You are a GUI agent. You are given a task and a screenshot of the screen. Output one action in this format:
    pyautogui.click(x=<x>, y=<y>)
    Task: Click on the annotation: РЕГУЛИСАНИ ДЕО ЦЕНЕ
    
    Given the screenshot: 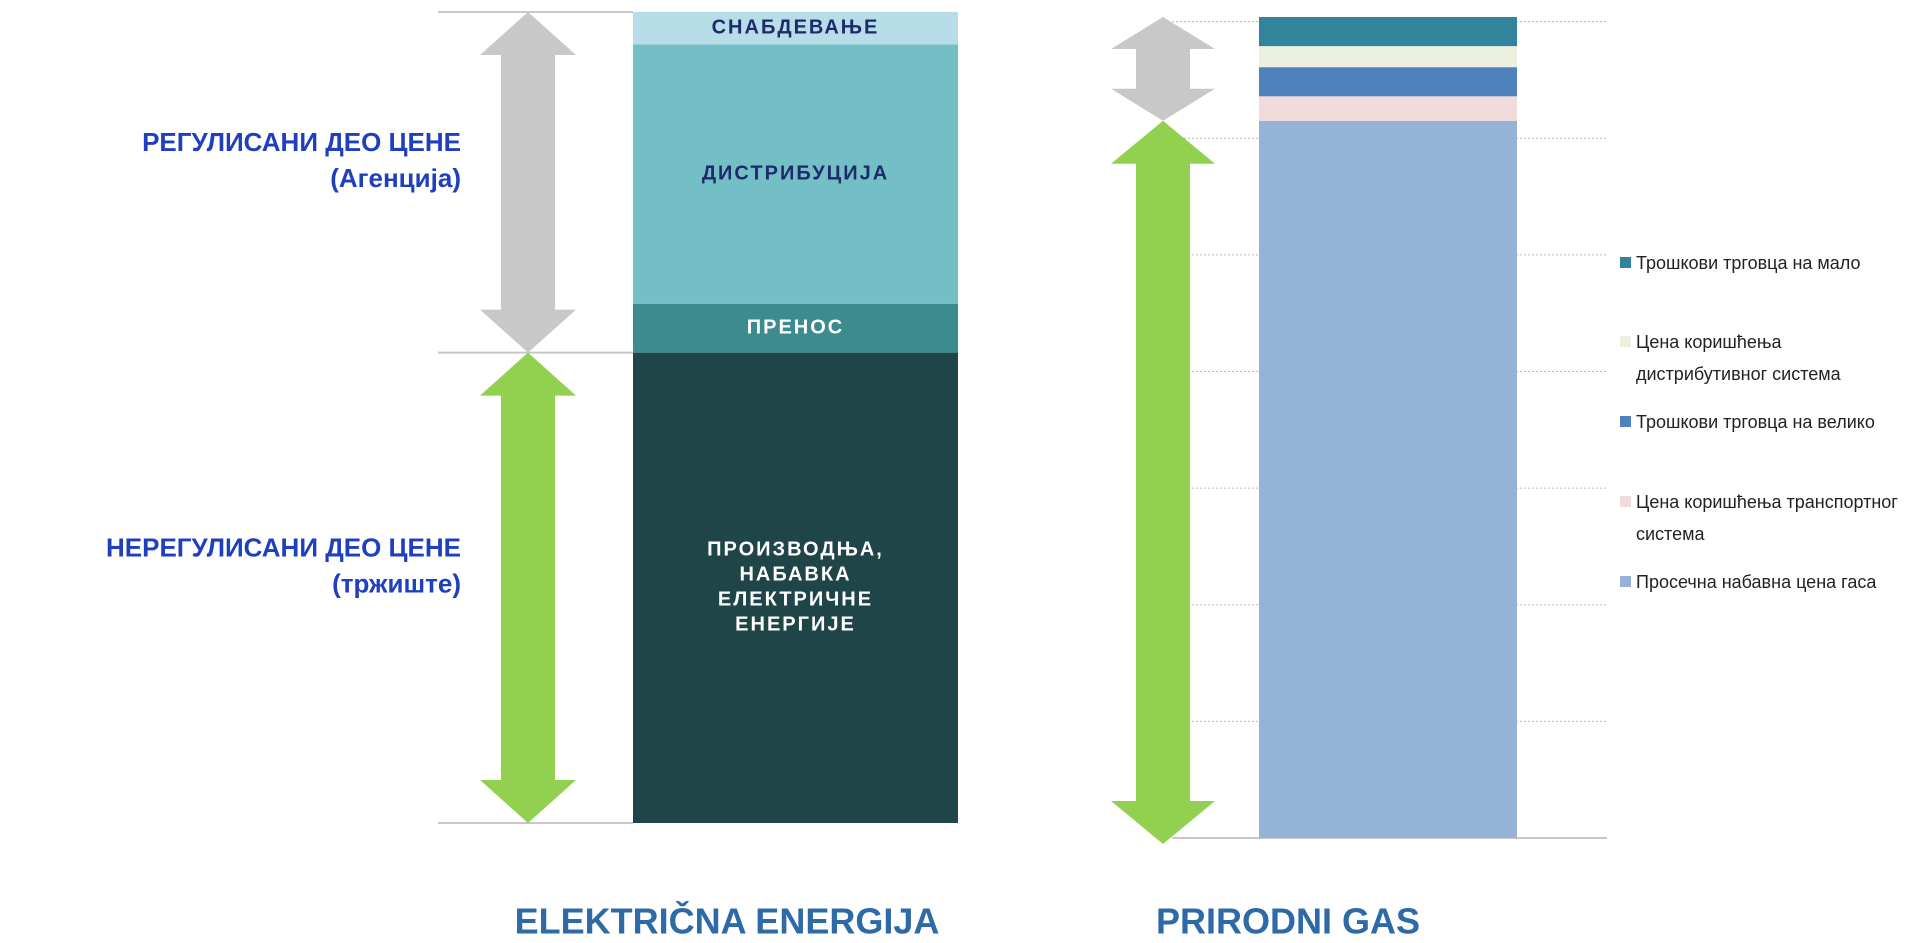 What is the action you would take?
    pyautogui.click(x=301, y=142)
    